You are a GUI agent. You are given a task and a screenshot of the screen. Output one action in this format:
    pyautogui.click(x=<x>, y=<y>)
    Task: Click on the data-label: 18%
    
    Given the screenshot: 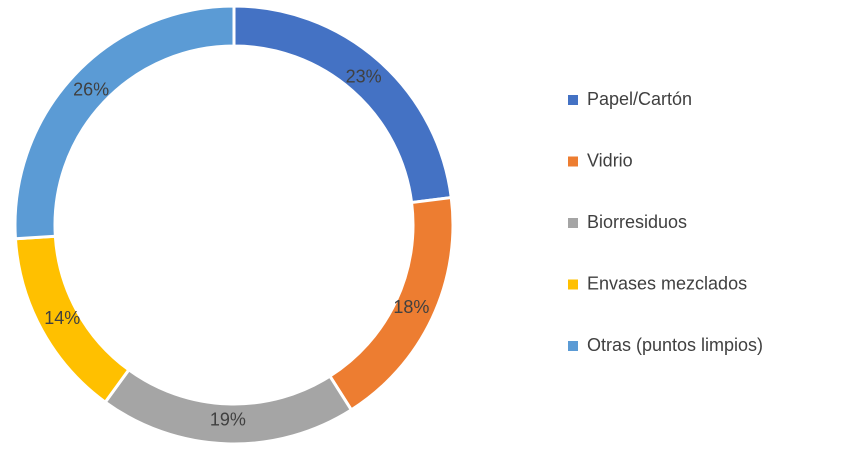 What is the action you would take?
    pyautogui.click(x=411, y=307)
    